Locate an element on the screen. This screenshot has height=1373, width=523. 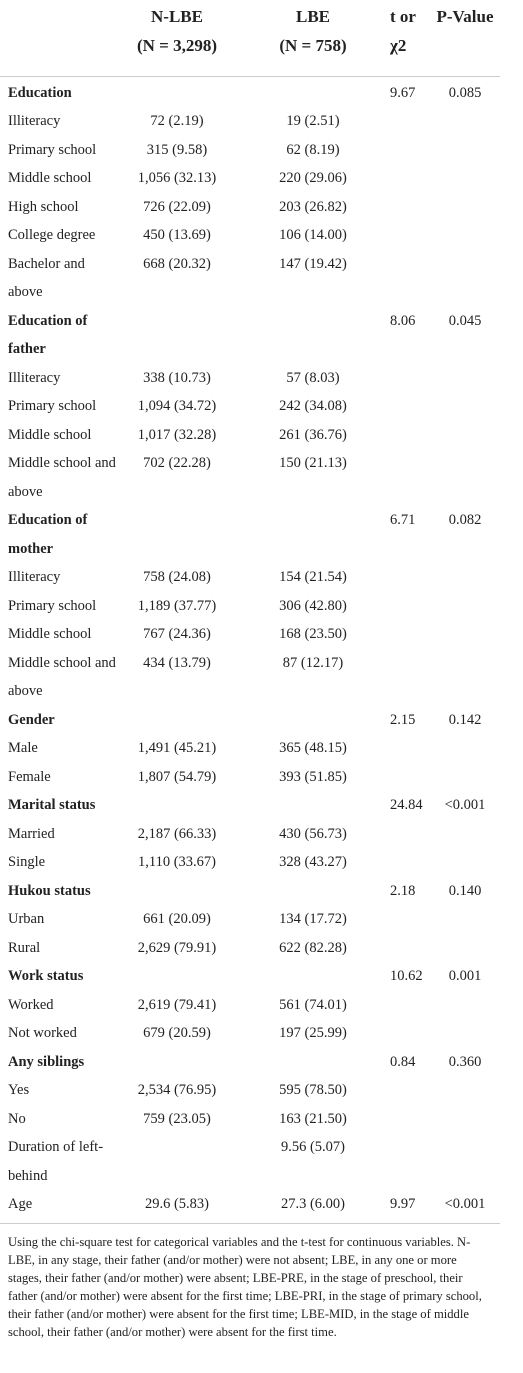
table-cell: 726 (22.09) is located at coordinates (177, 206).